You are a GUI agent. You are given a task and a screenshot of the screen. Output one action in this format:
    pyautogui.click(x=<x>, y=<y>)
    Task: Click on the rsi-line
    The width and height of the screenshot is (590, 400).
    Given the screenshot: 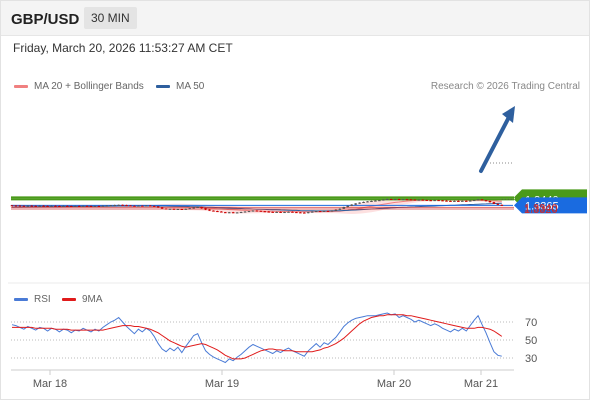 What is the action you would take?
    pyautogui.click(x=257, y=338)
    